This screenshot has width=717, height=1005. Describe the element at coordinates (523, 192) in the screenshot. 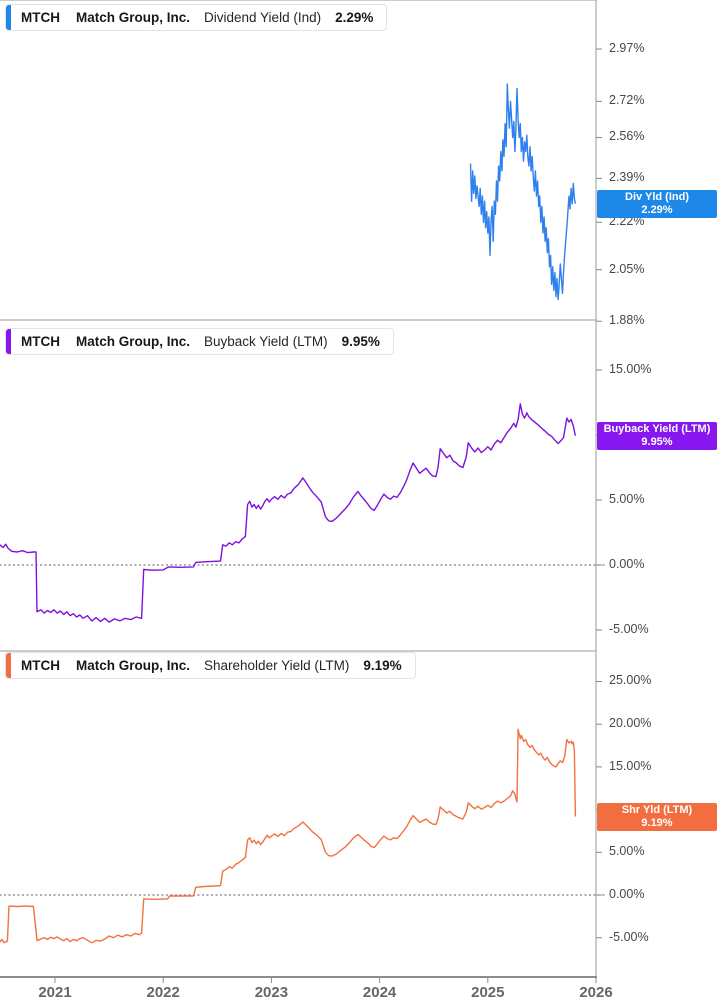

I see `series-line-dividend` at that location.